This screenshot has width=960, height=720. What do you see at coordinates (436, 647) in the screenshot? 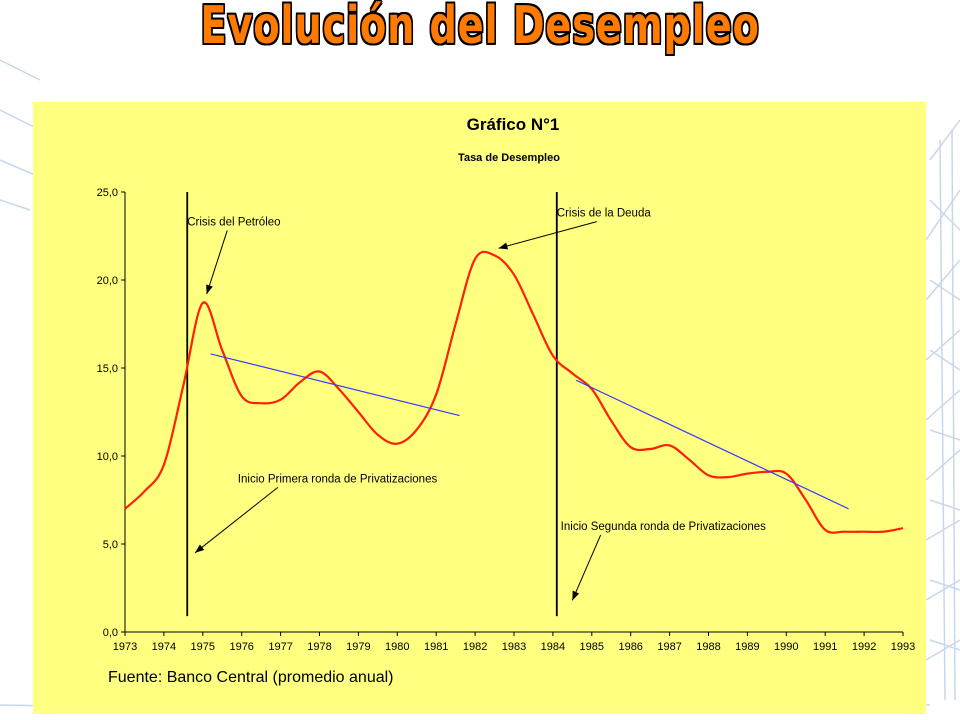
I see `x-tick-label: 1981` at bounding box center [436, 647].